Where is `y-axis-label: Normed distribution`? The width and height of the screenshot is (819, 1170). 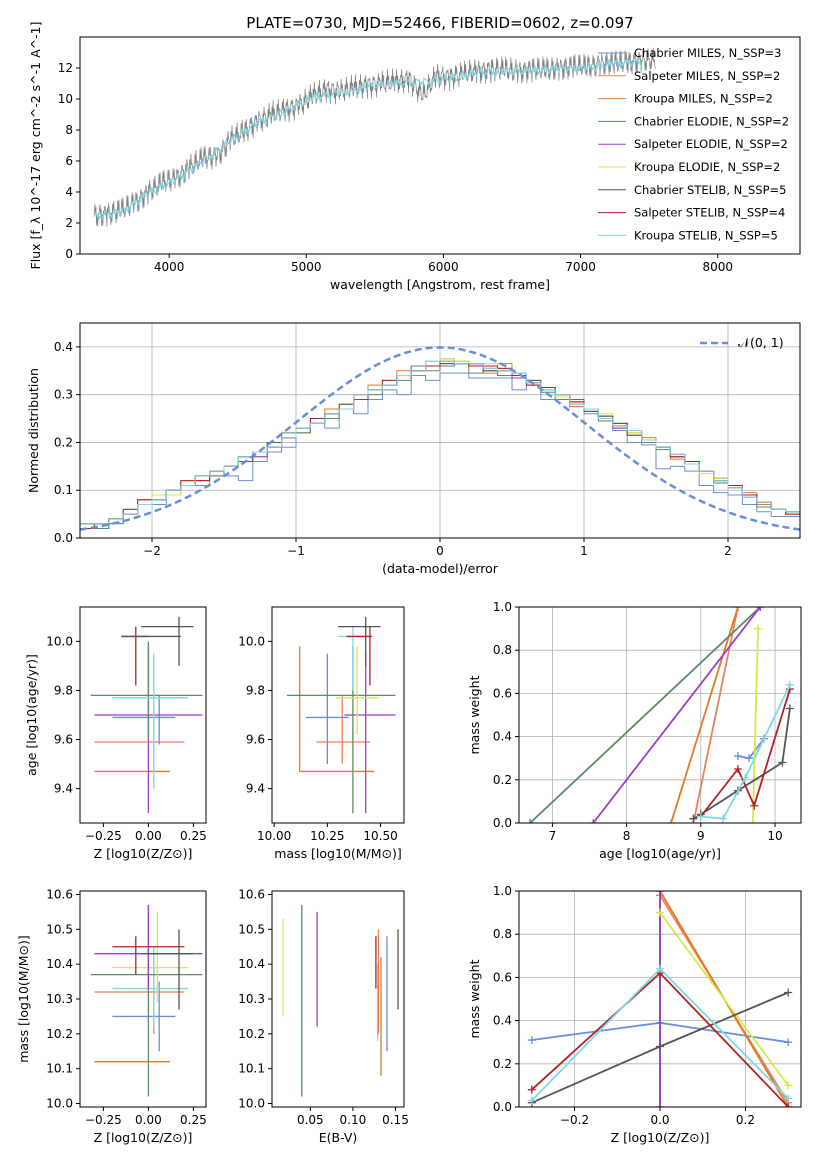
y-axis-label: Normed distribution is located at coordinates (33, 430).